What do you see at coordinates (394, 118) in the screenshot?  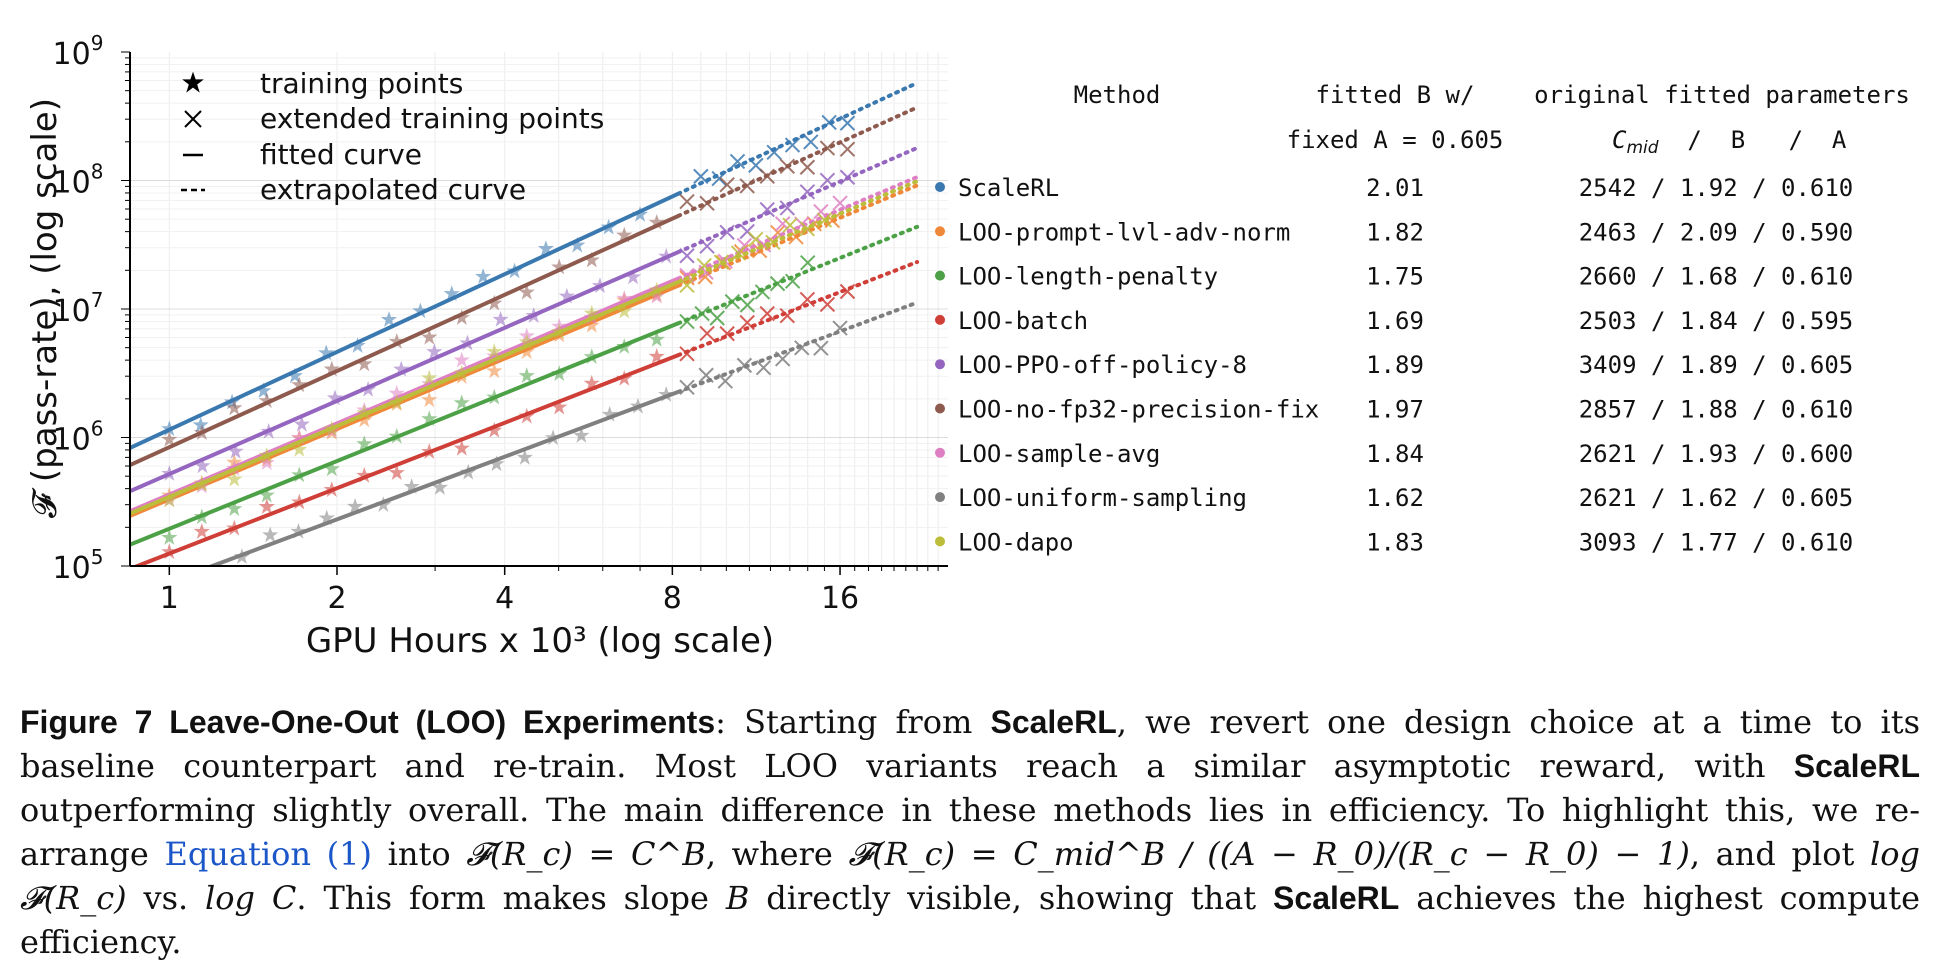 I see `legend-item-extended: extended training points` at bounding box center [394, 118].